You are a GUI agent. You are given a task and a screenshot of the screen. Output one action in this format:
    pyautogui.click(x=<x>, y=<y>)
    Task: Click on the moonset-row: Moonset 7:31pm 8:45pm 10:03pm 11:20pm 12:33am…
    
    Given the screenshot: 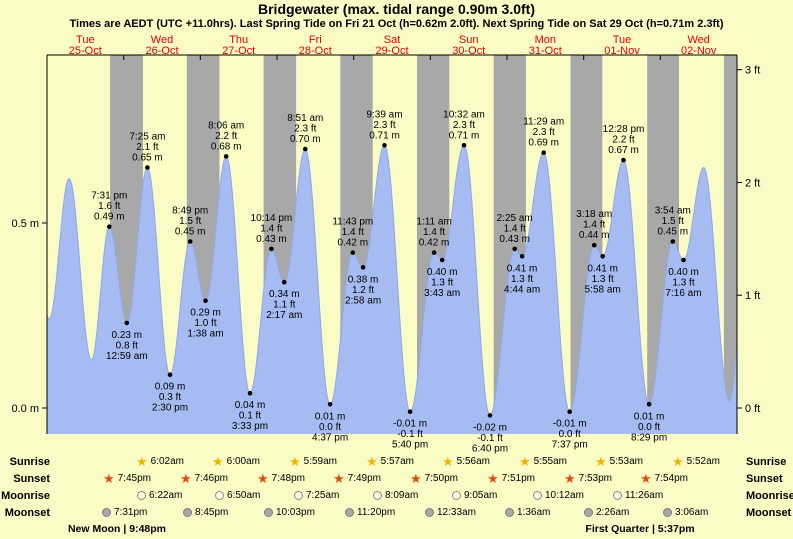 What is the action you would take?
    pyautogui.click(x=396, y=514)
    